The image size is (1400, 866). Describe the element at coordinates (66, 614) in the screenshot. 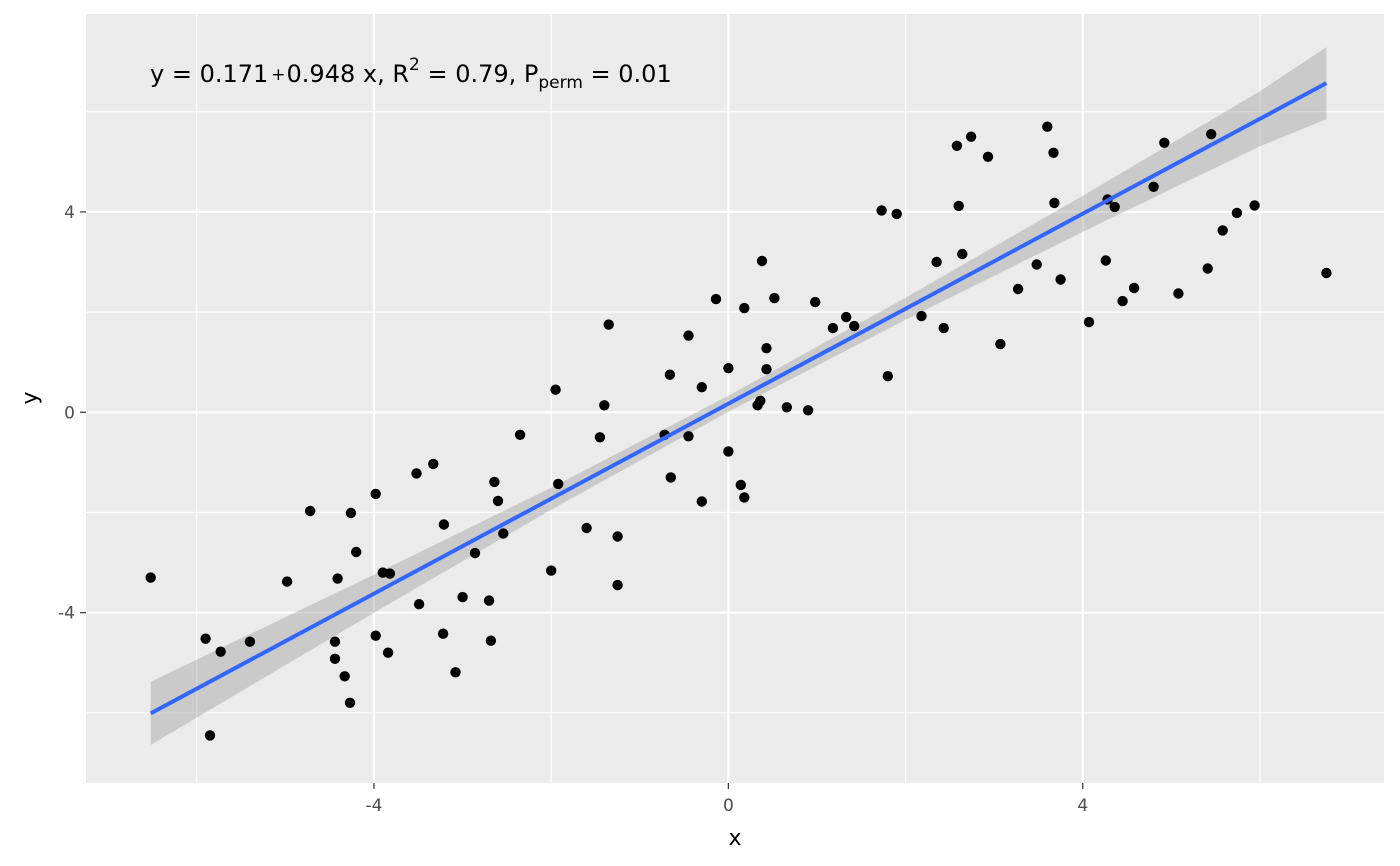

I see `y-tick-label: -4` at that location.